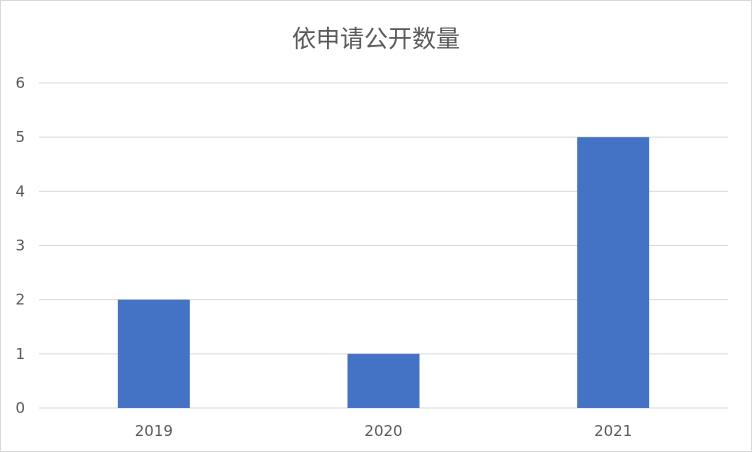 Image resolution: width=752 pixels, height=452 pixels. Describe the element at coordinates (20, 354) in the screenshot. I see `y-tick-label: 1` at that location.